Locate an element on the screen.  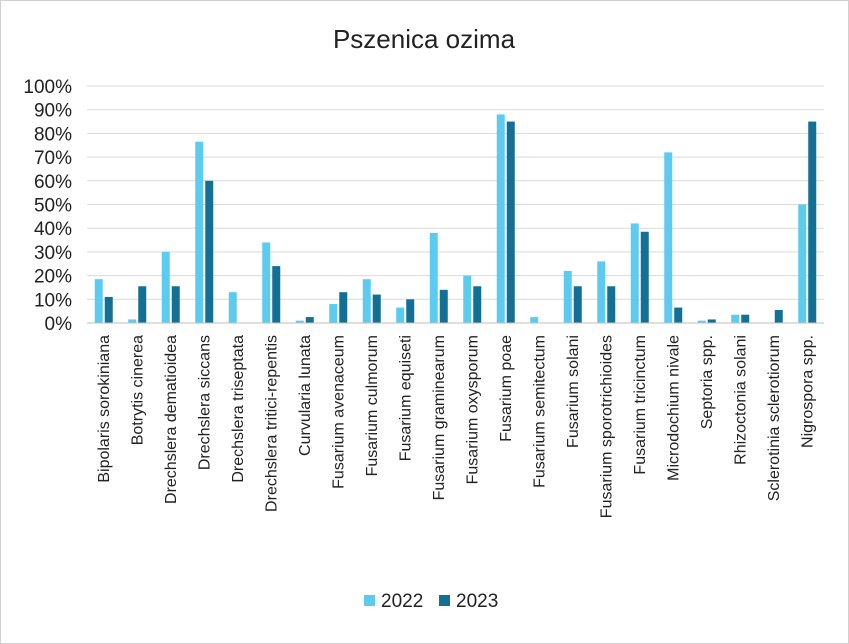
legend-label: 2023 is located at coordinates (477, 601).